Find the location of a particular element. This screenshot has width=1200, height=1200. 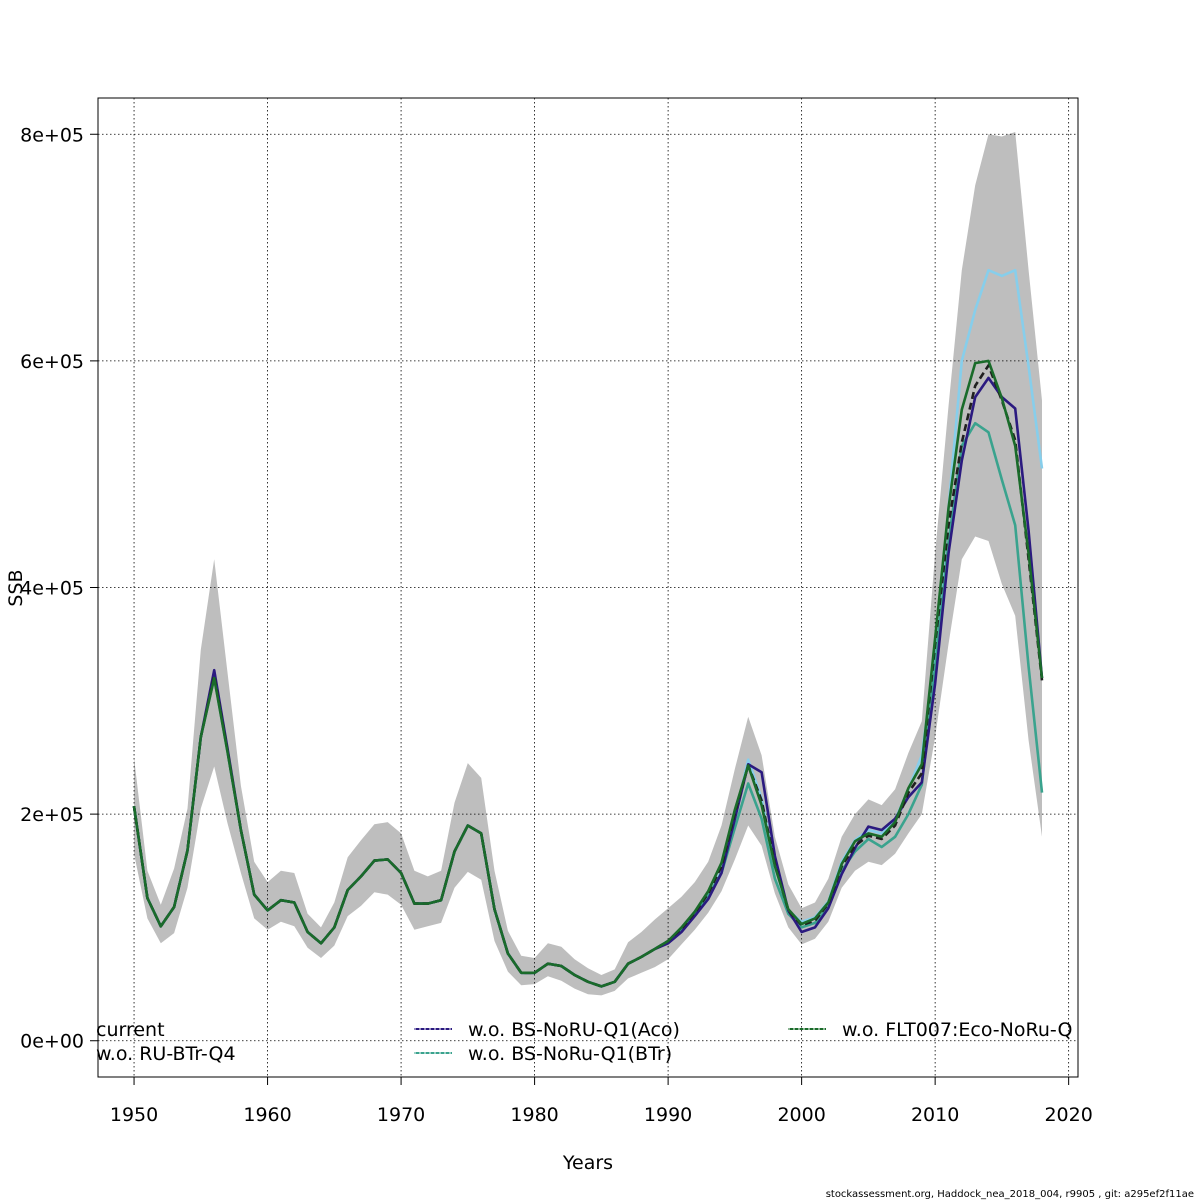

legend-label: w.o. BS-NoRU-Q1(Aco) is located at coordinates (574, 1030).